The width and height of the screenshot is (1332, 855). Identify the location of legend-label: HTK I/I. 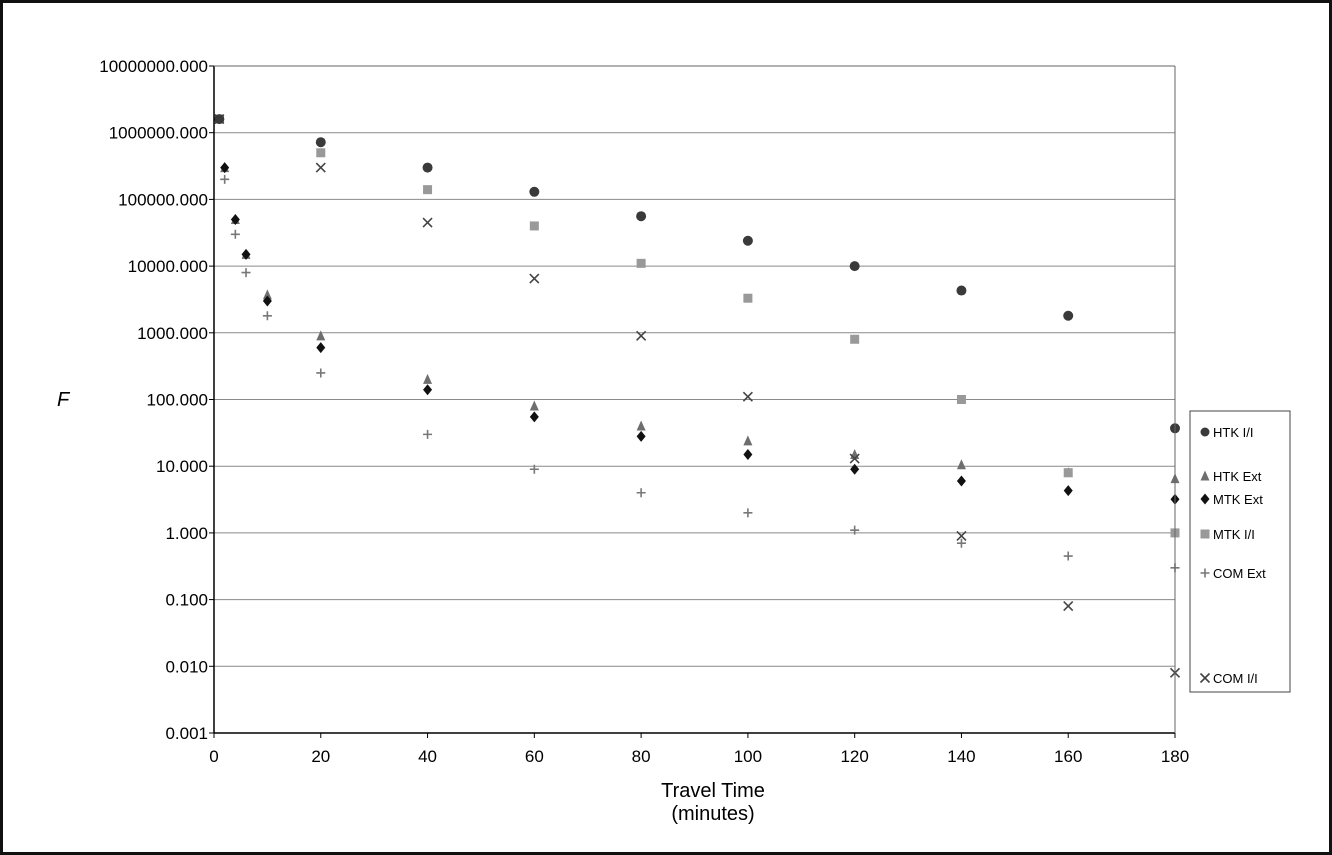
(1233, 432).